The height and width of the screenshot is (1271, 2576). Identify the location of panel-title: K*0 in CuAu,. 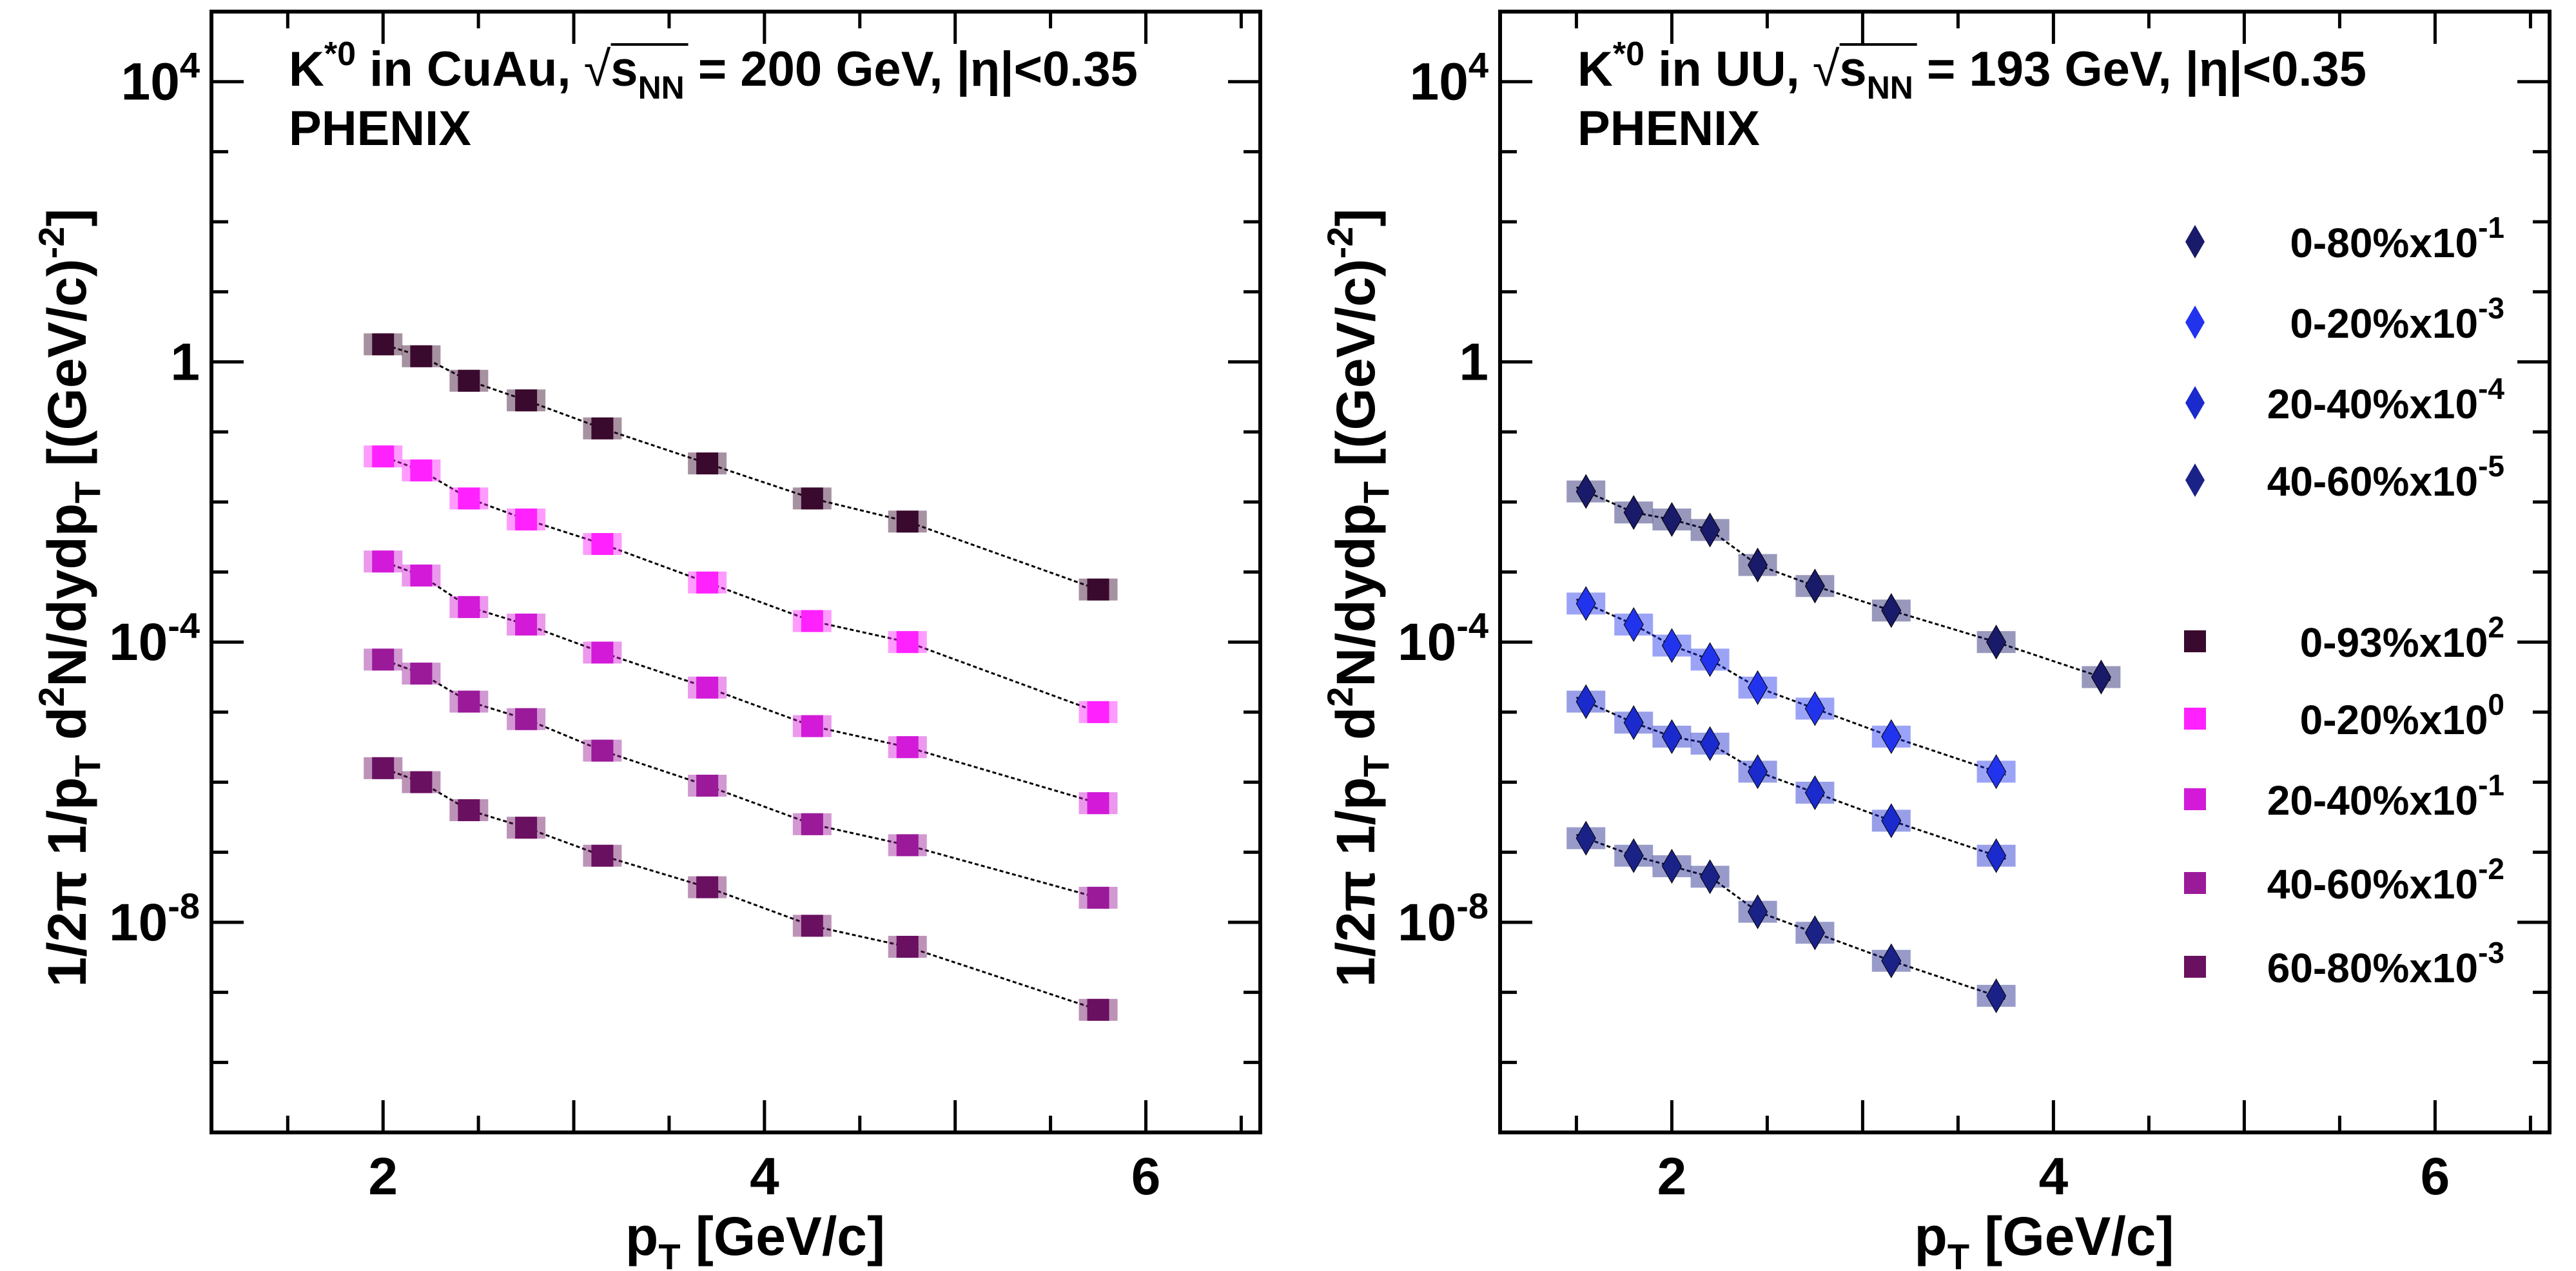
(430, 66).